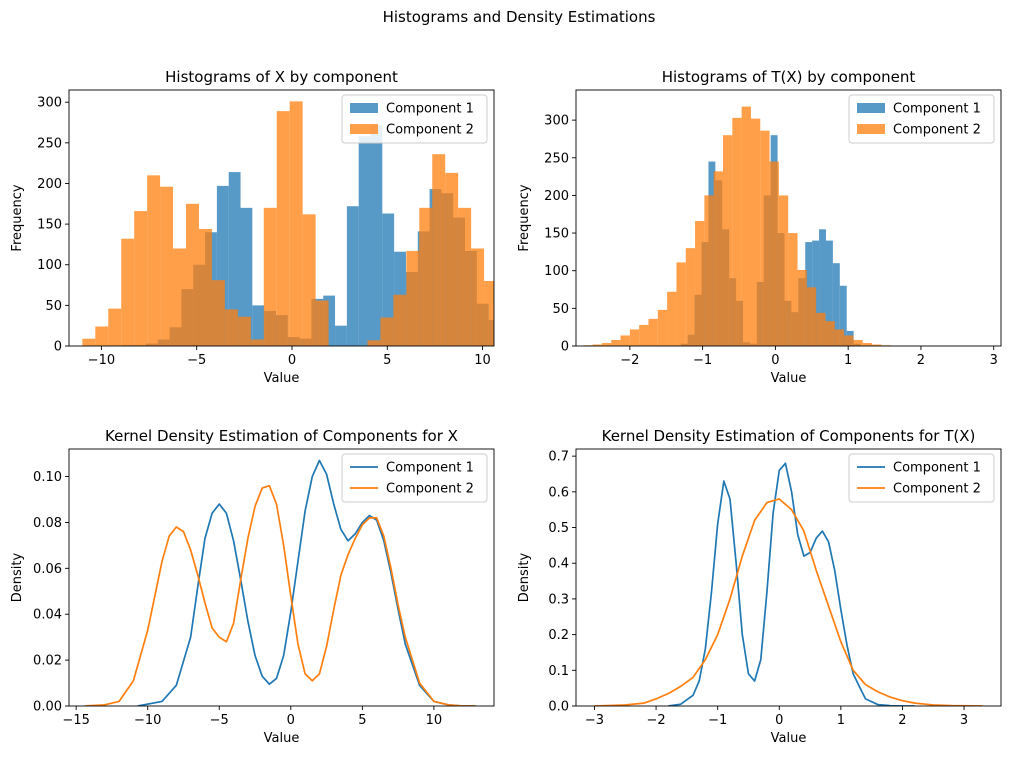 The height and width of the screenshot is (759, 1010). I want to click on y-axis-label: Density, so click(524, 577).